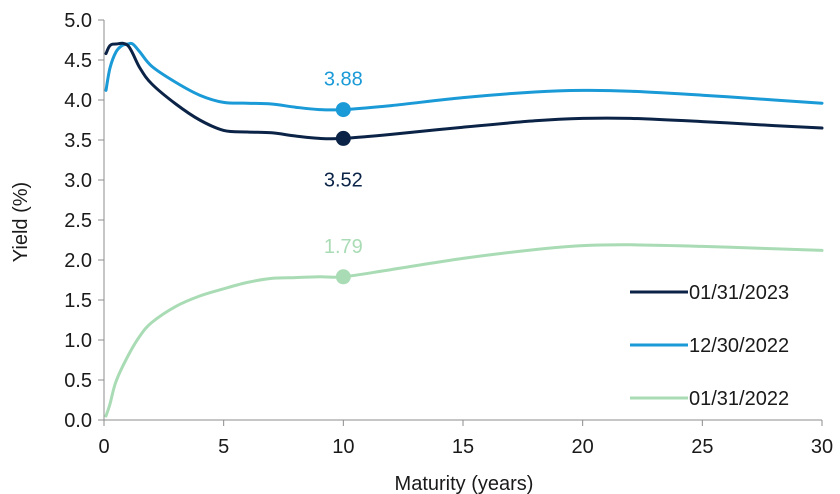  Describe the element at coordinates (78, 221) in the screenshot. I see `y-tick-label: 2.5` at that location.